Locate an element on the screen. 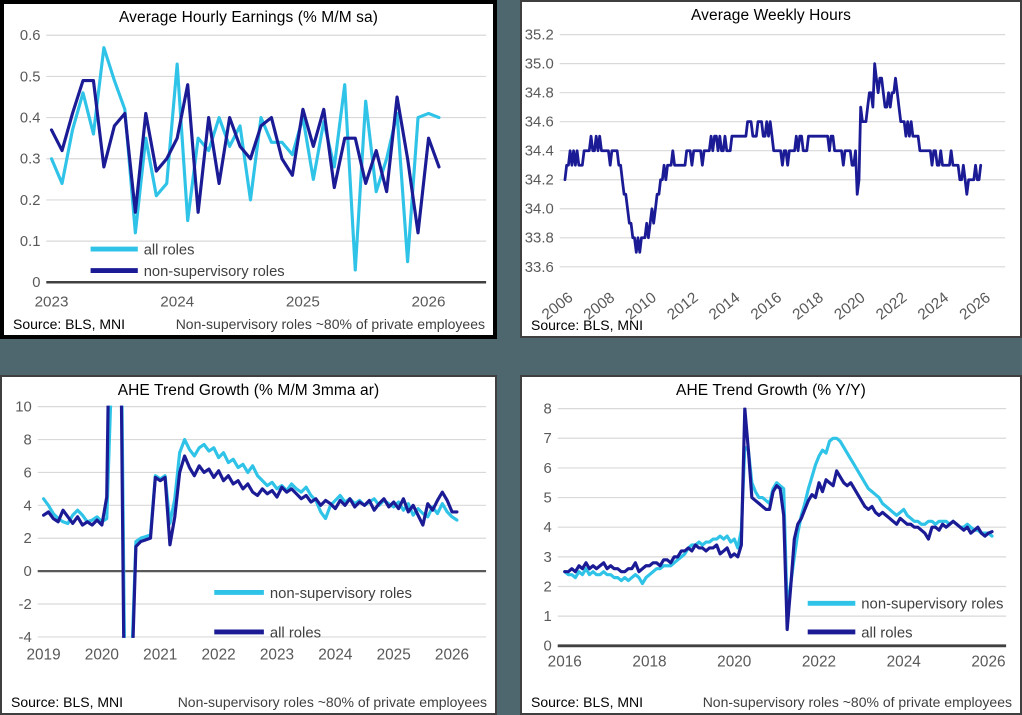  svg-text: 1 is located at coordinates (547, 617).